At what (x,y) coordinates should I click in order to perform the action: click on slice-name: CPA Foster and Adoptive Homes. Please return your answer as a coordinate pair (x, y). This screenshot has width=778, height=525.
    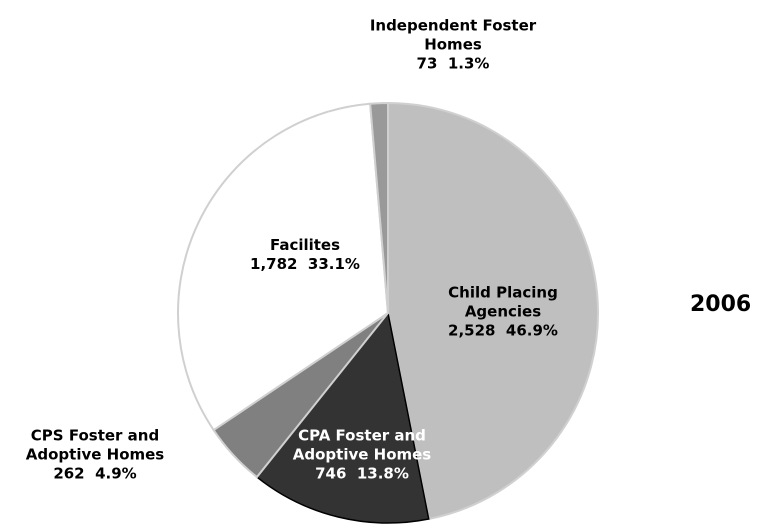
    Looking at the image, I should click on (362, 445).